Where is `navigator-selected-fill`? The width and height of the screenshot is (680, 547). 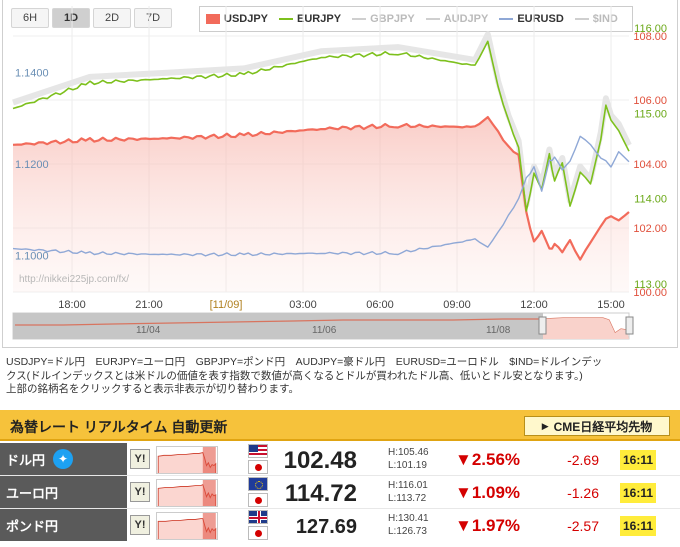 navigator-selected-fill is located at coordinates (586, 328).